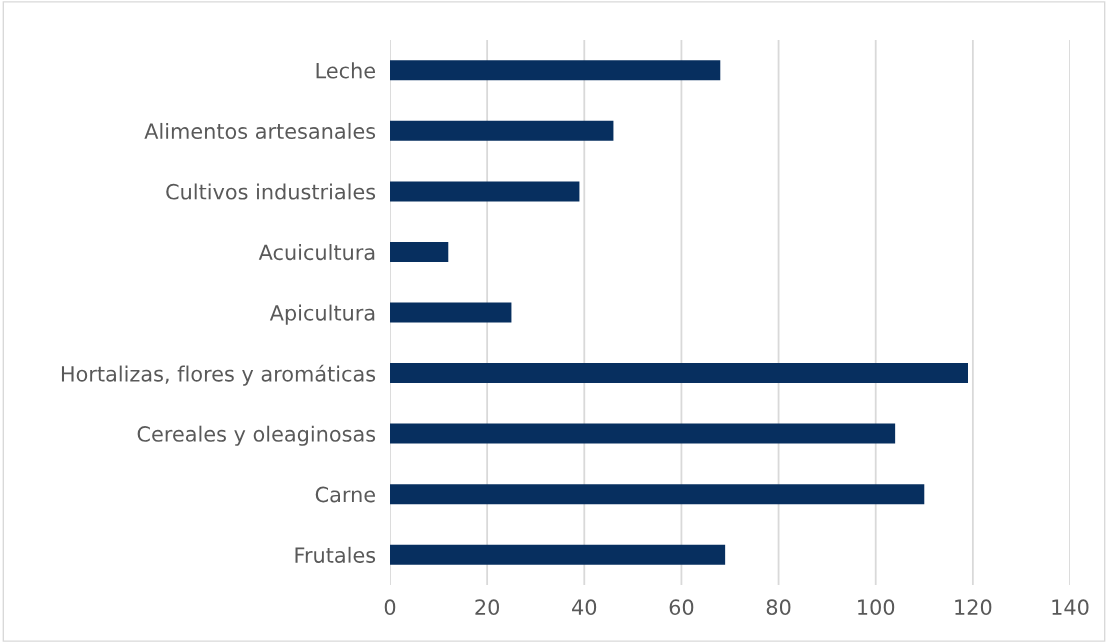 This screenshot has width=1108, height=643. I want to click on x-tick-label: 120, so click(973, 607).